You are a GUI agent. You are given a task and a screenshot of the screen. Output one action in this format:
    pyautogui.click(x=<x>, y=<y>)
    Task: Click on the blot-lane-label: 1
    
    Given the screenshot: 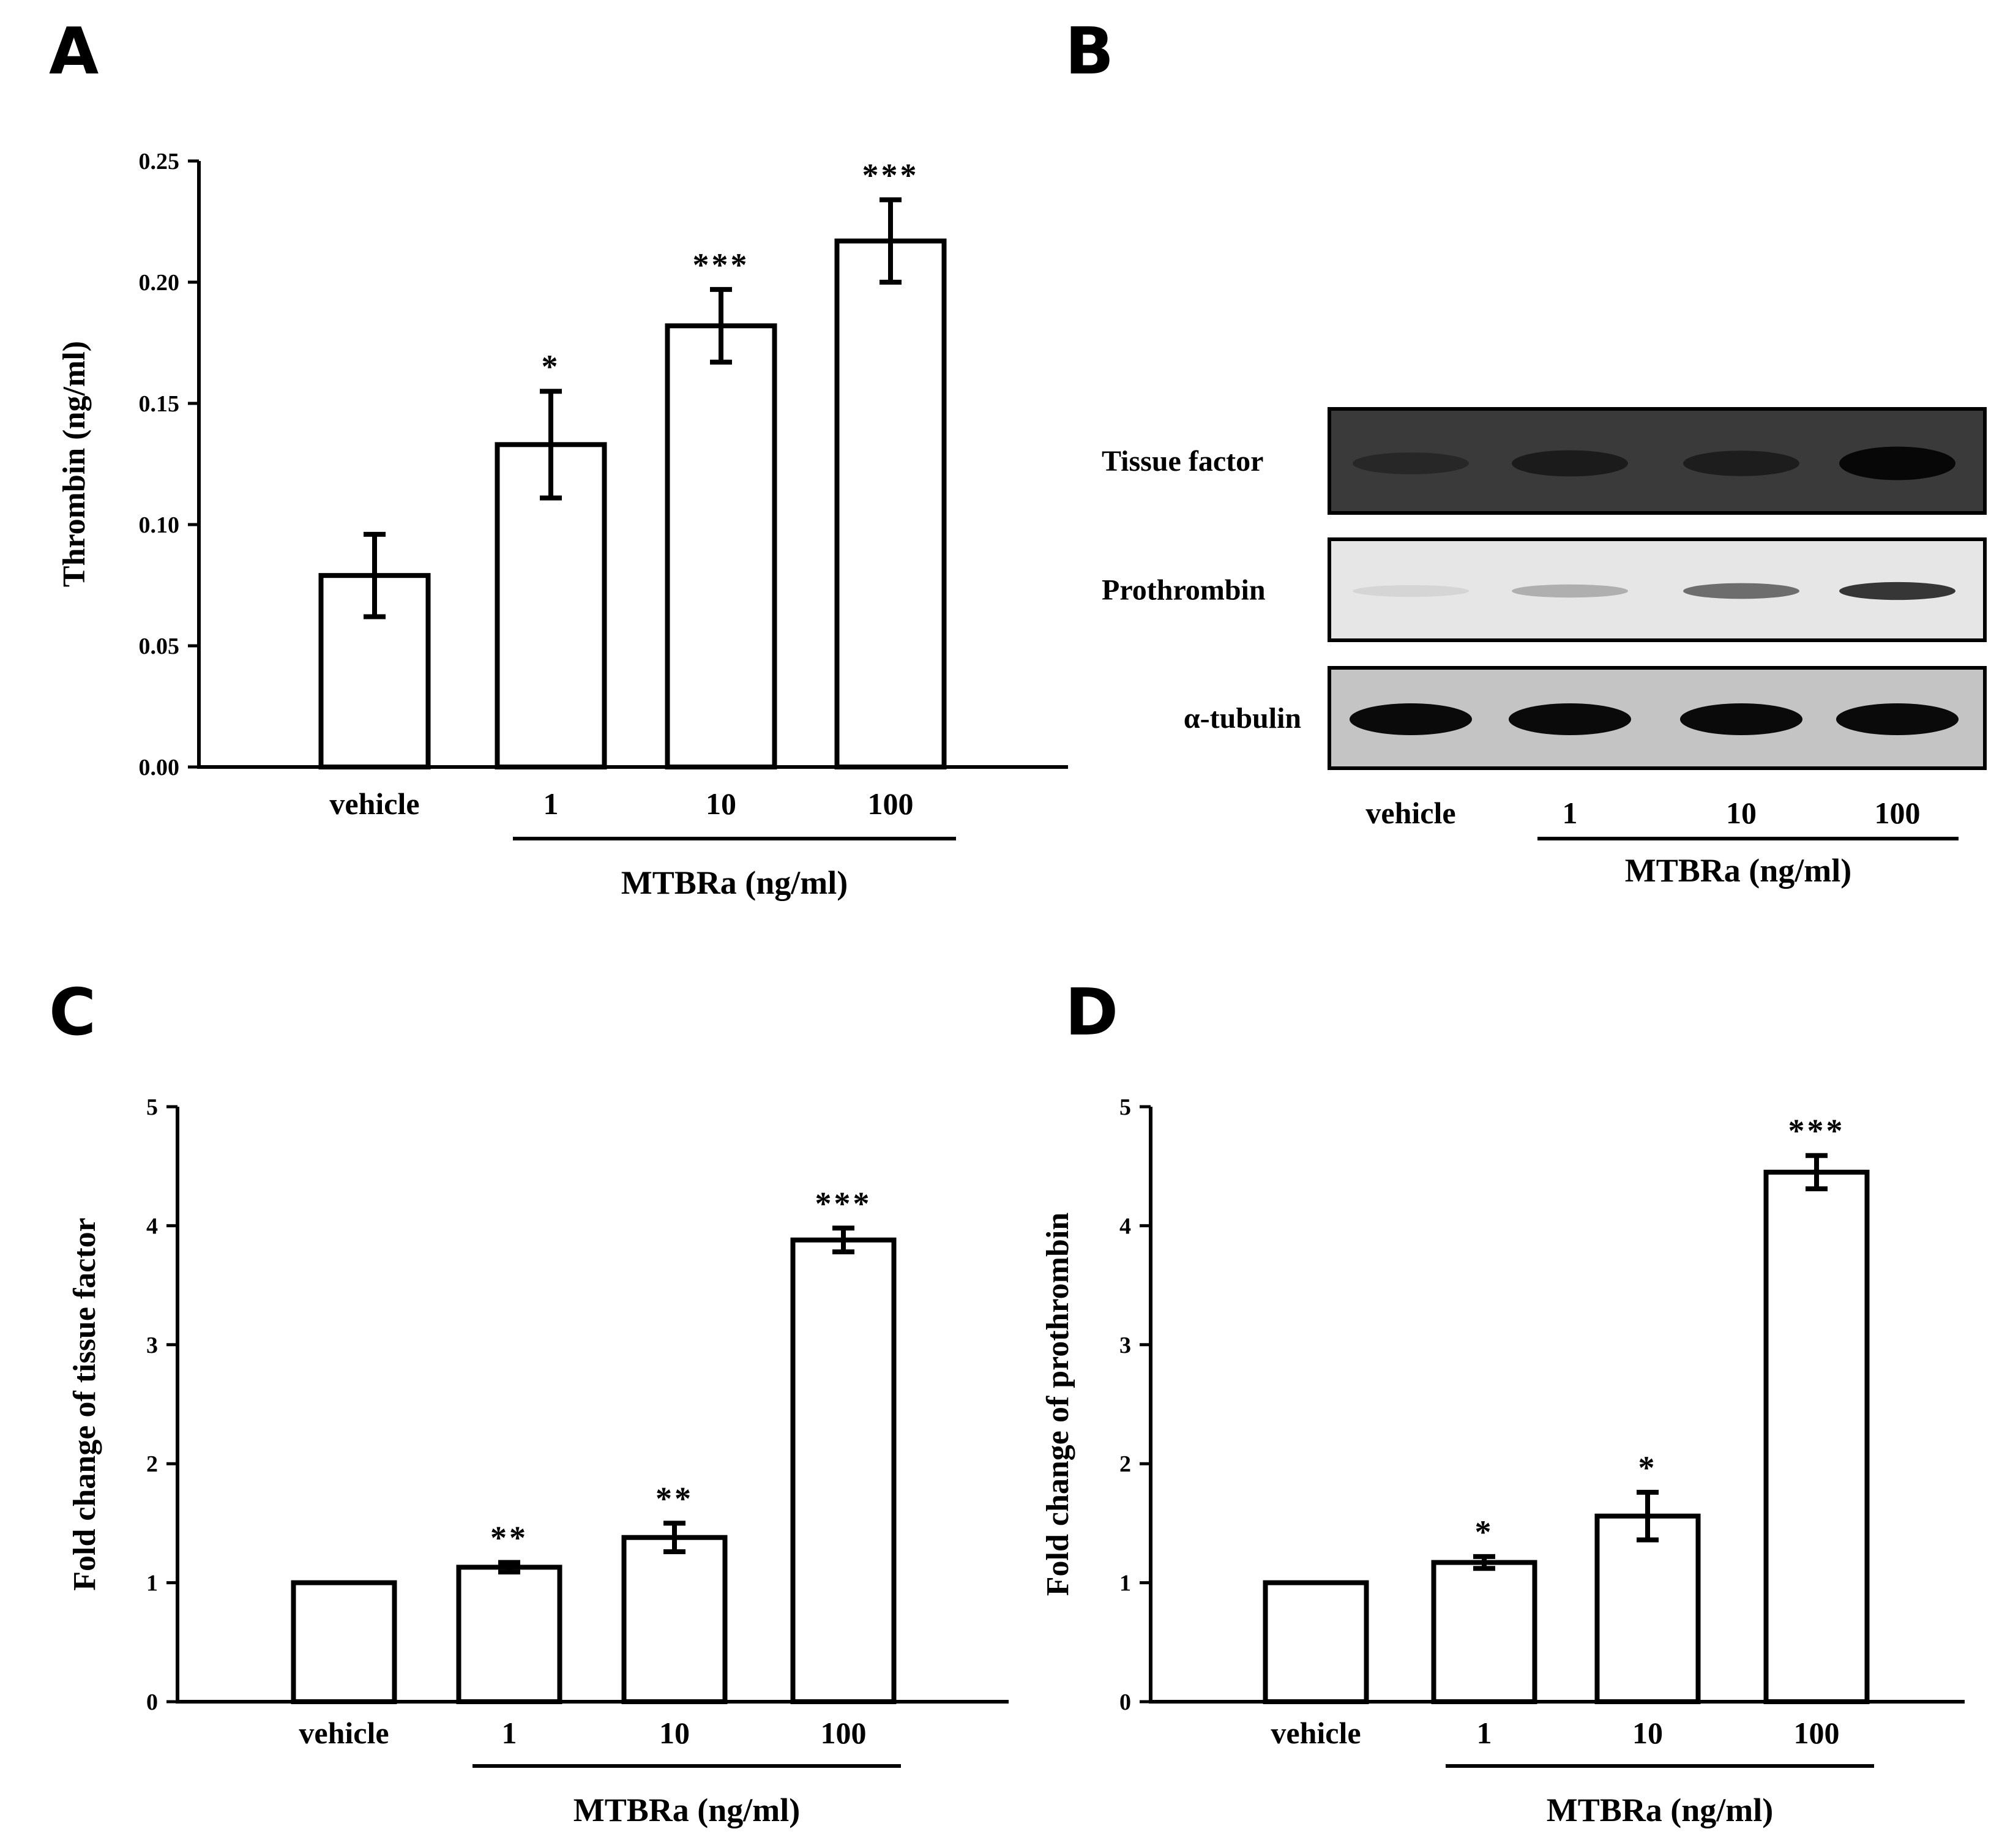 What is the action you would take?
    pyautogui.click(x=1570, y=813)
    